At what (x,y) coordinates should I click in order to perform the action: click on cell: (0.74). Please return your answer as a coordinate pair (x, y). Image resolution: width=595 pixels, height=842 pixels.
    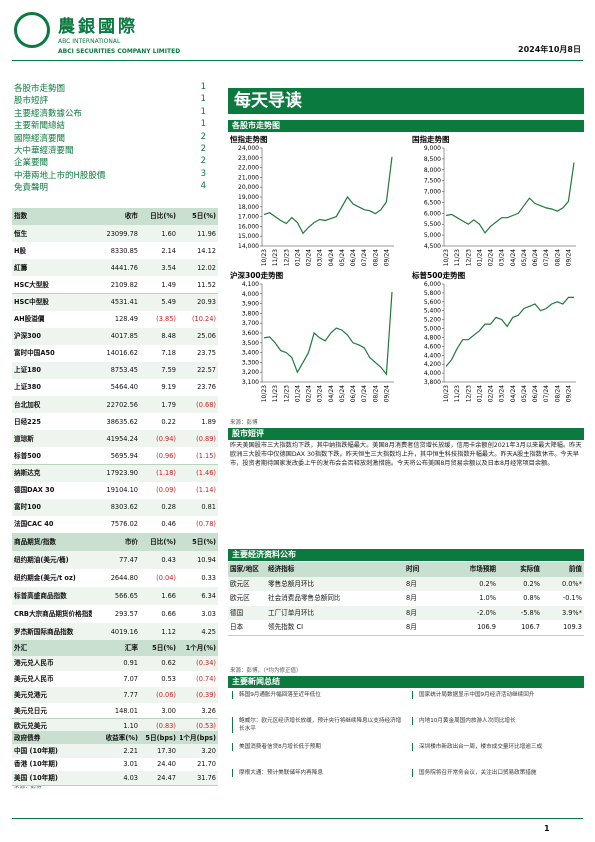
    Looking at the image, I should click on (206, 679).